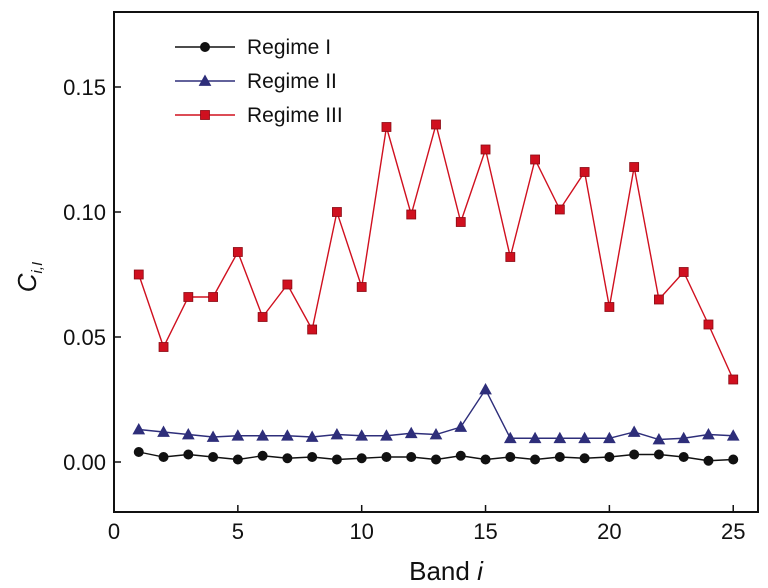  What do you see at coordinates (295, 115) in the screenshot?
I see `legend-label: Regime III` at bounding box center [295, 115].